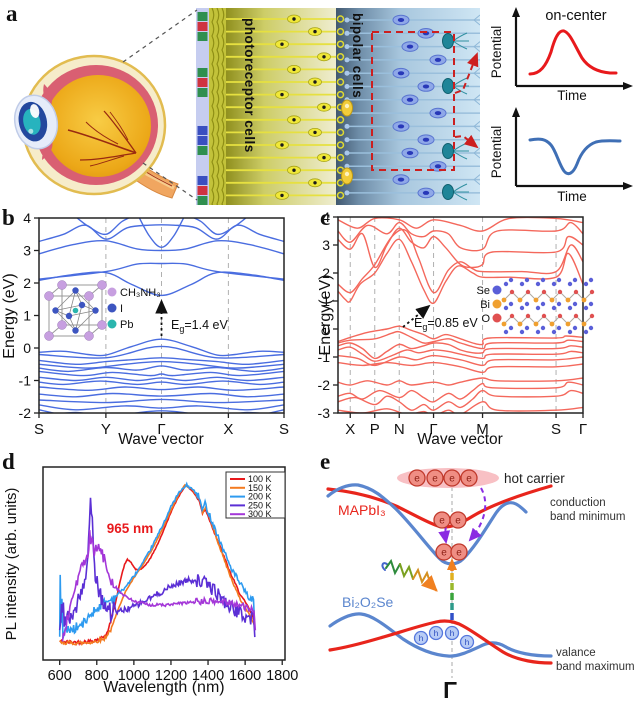 This screenshot has width=642, height=705. I want to click on amacrine-cell, so click(347, 108).